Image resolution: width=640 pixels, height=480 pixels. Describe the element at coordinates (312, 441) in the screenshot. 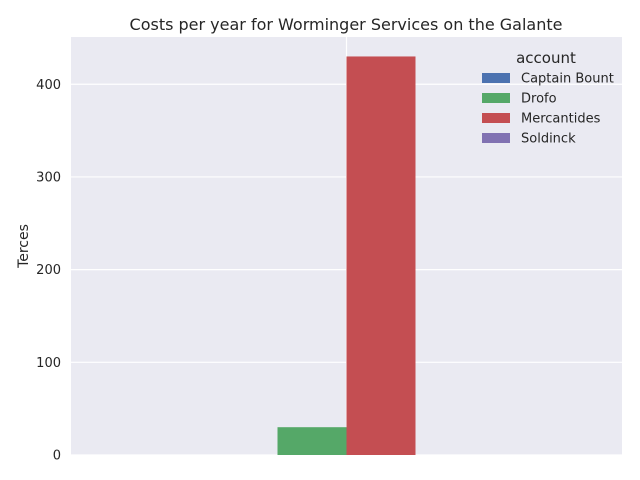

I see `bar-drofo` at that location.